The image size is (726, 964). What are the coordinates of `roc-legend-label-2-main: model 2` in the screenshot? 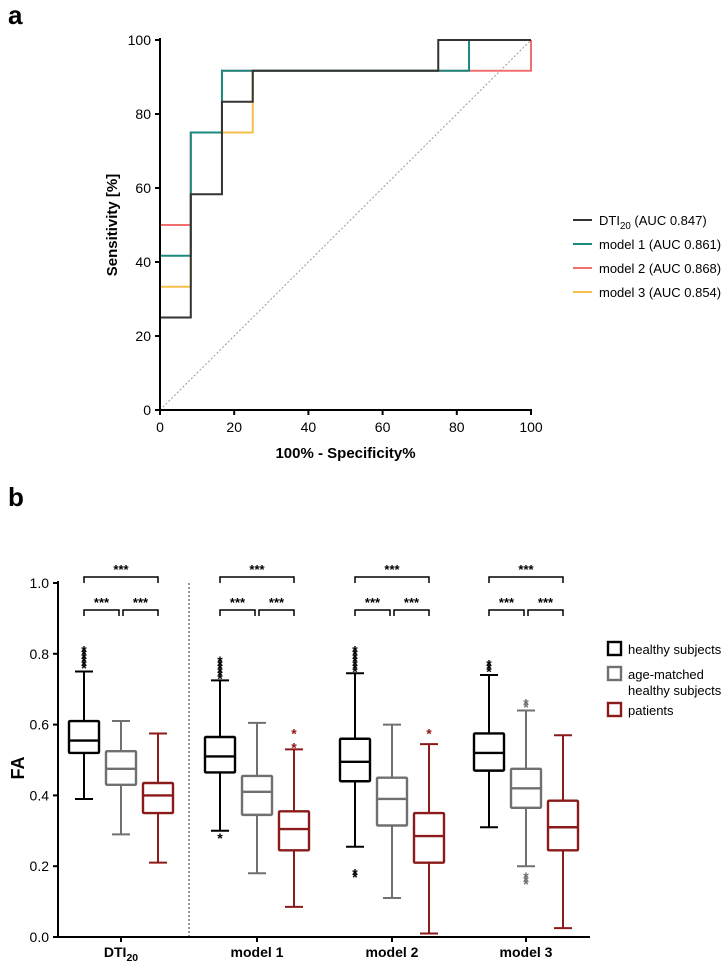 It's located at (622, 268).